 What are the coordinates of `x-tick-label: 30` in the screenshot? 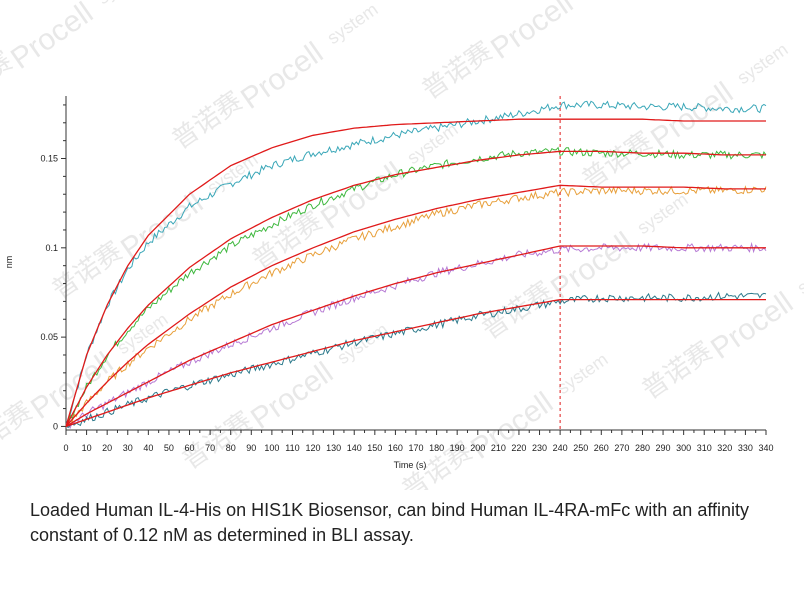 It's located at (128, 448).